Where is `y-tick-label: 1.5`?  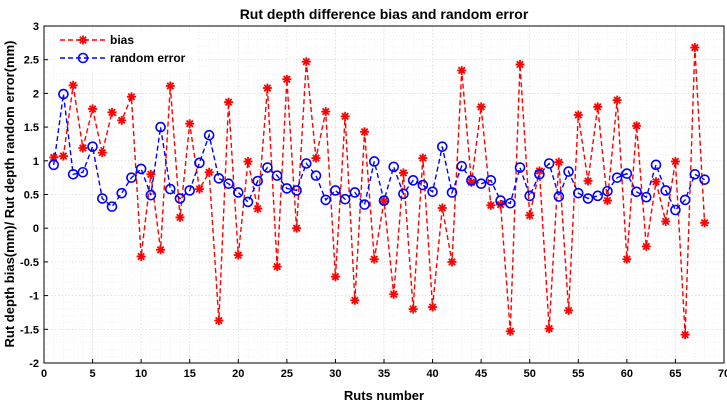
y-tick-label: 1.5 is located at coordinates (31, 128).